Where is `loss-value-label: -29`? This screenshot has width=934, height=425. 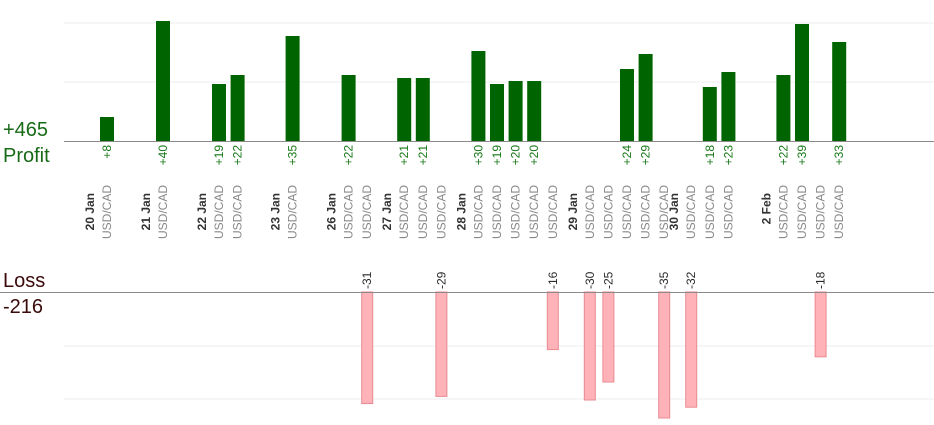 loss-value-label: -29 is located at coordinates (441, 280).